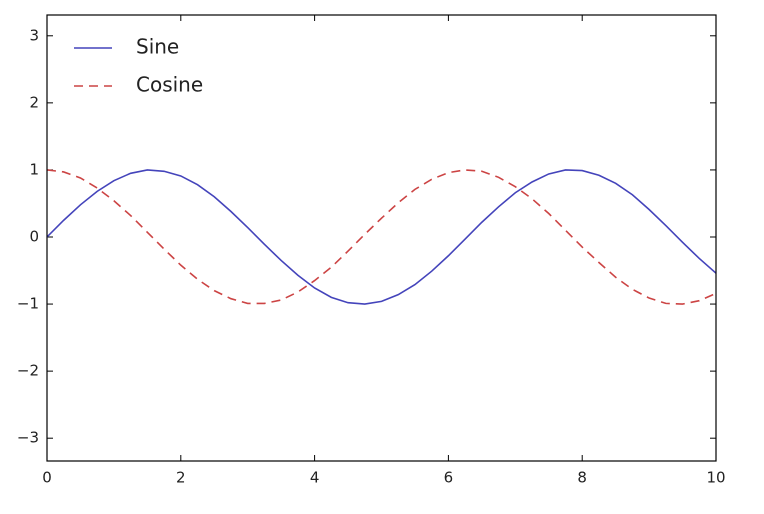  What do you see at coordinates (169, 85) in the screenshot?
I see `legend-label: Cosine` at bounding box center [169, 85].